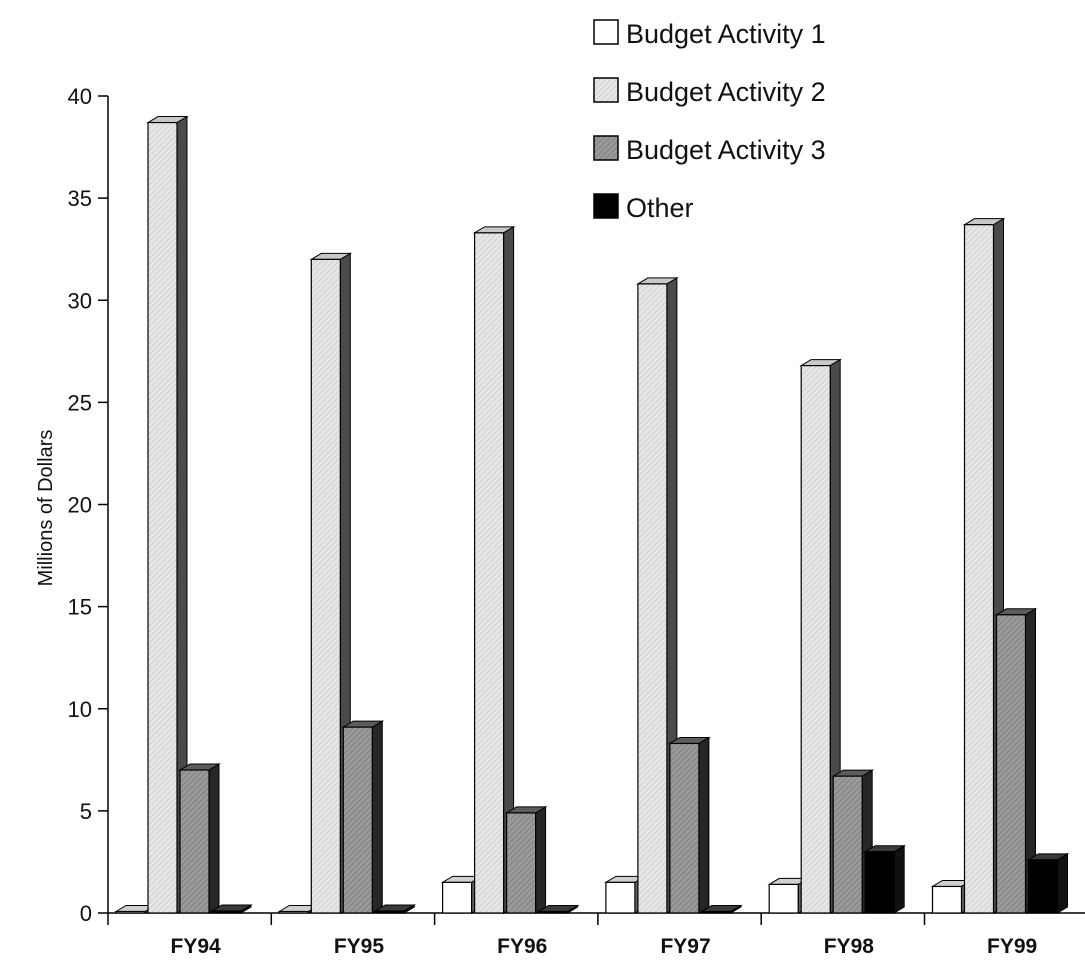  Describe the element at coordinates (726, 150) in the screenshot. I see `legend-label: Budget Activity 3` at that location.